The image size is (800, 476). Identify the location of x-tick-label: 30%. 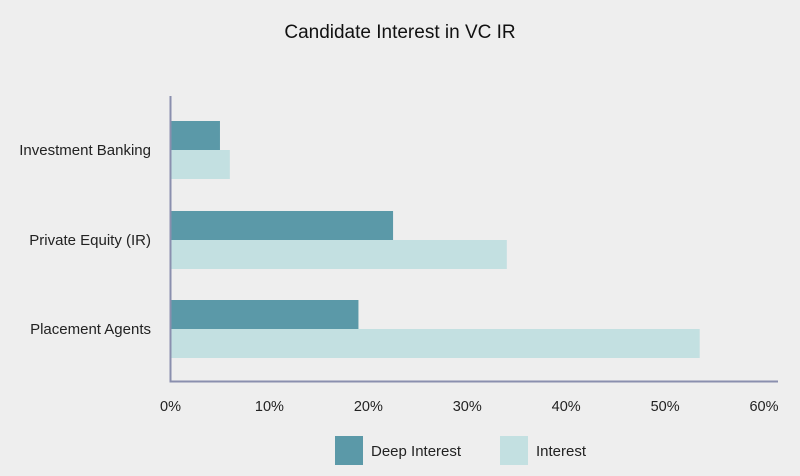
(467, 407).